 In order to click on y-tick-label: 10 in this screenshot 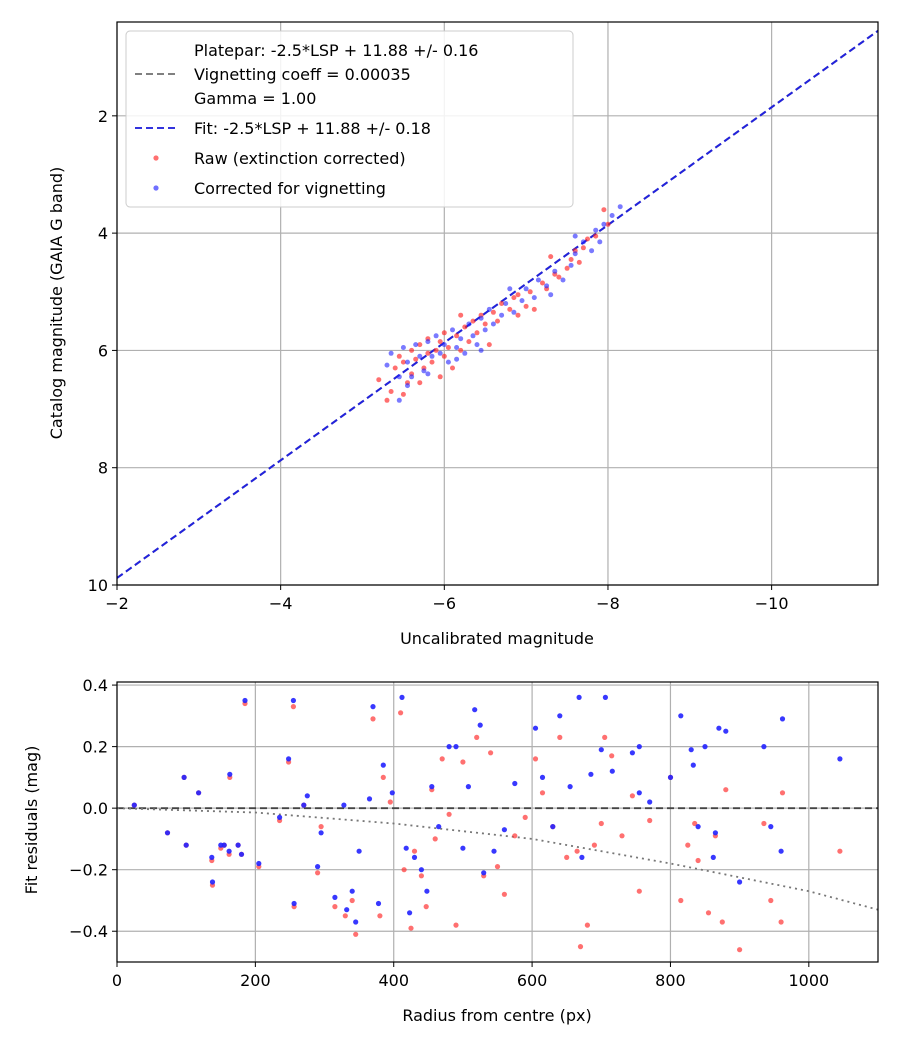, I will do `click(98, 585)`.